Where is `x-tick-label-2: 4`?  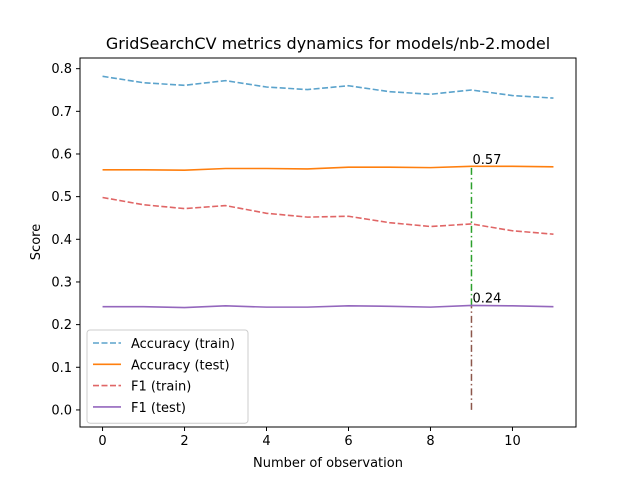 x-tick-label-2: 4 is located at coordinates (266, 441).